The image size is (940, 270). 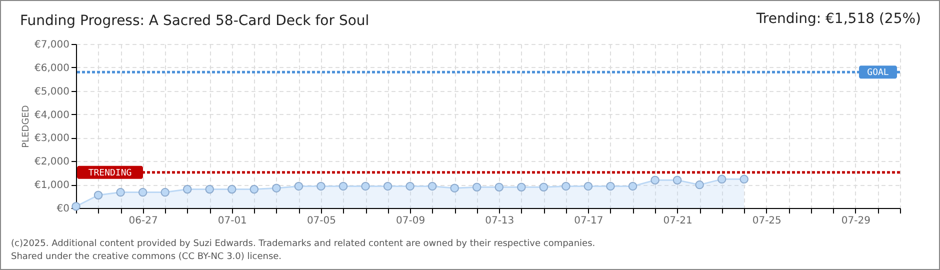 What do you see at coordinates (52, 92) in the screenshot?
I see `y-tick-label: €5,000` at bounding box center [52, 92].